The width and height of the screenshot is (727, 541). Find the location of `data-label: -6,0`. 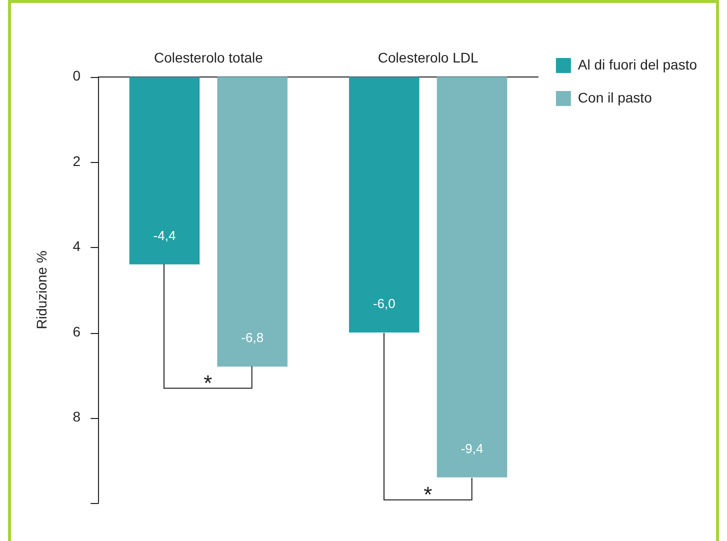

data-label: -6,0 is located at coordinates (384, 304).